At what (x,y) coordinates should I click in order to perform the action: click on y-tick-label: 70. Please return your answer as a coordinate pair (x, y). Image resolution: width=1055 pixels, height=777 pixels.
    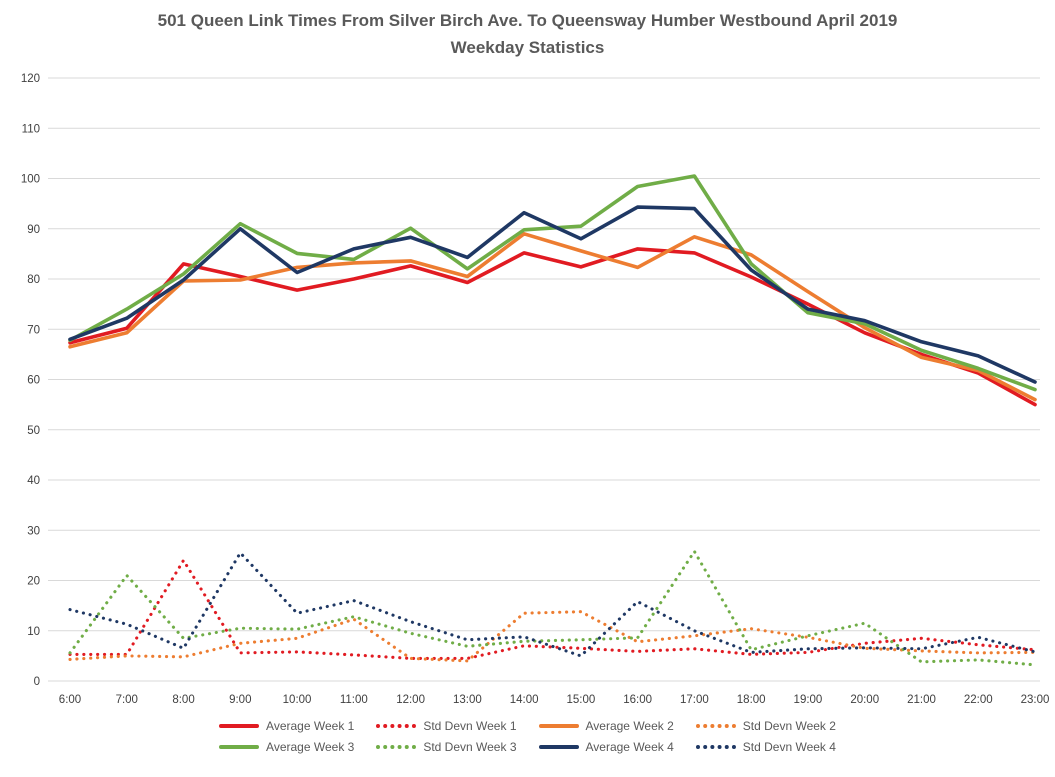
    Looking at the image, I should click on (33, 330).